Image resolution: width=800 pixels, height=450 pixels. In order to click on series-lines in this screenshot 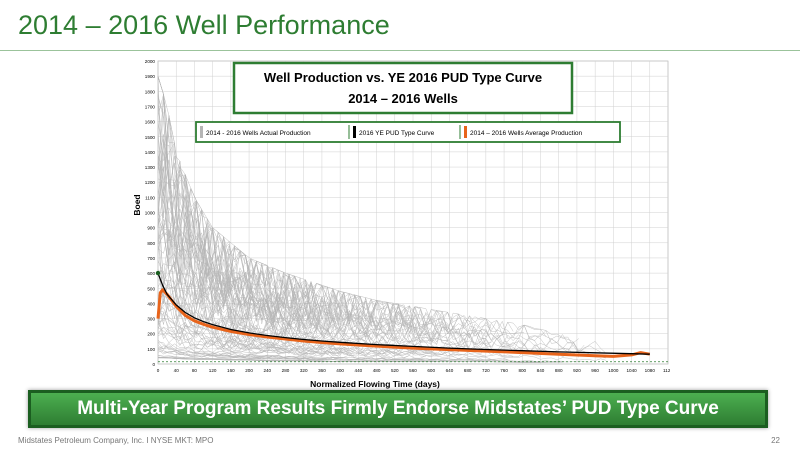, I will do `click(411, 316)`.